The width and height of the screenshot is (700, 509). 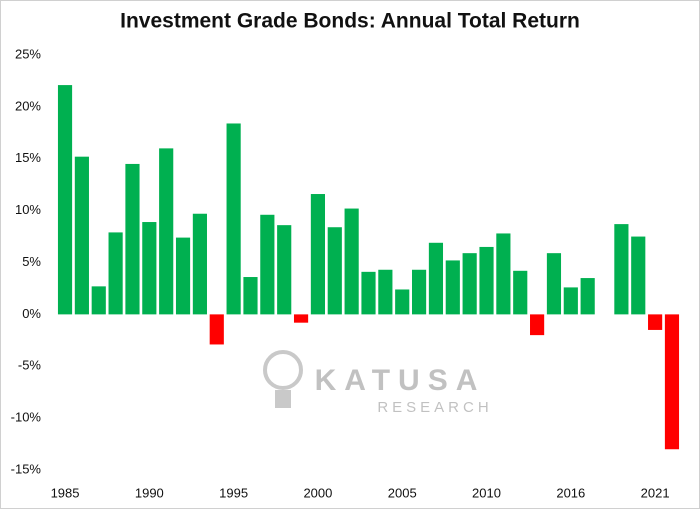 I want to click on x-tick-label: 1990, so click(x=149, y=492).